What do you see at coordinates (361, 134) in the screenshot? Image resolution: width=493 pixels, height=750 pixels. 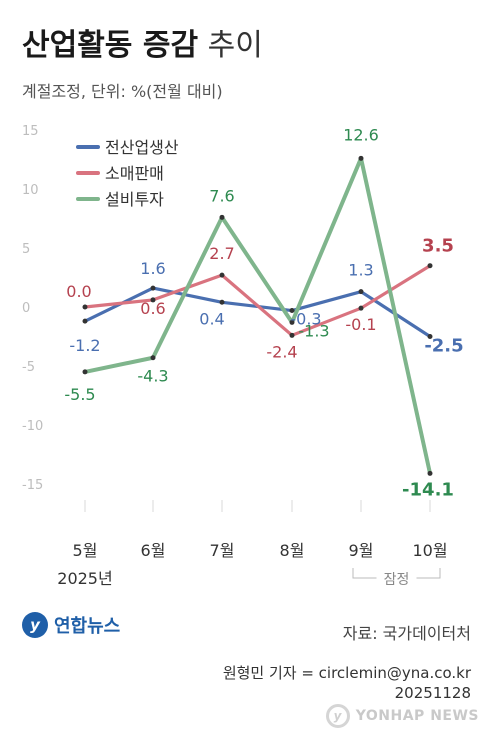 I see `data-label: 12.6` at bounding box center [361, 134].